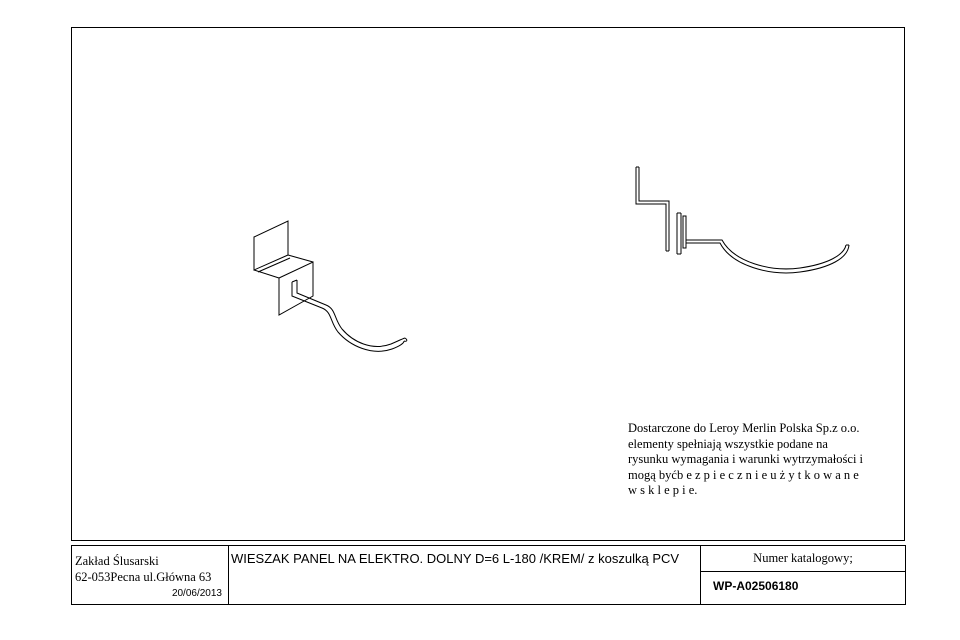 The image size is (960, 640). Describe the element at coordinates (117, 561) in the screenshot. I see `company-name: Zakład Ślusarski` at that location.